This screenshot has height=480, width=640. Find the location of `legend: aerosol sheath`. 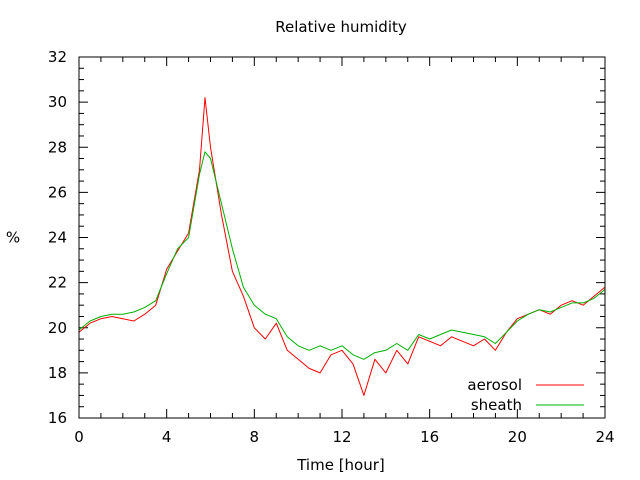

legend: aerosol sheath is located at coordinates (525, 395).